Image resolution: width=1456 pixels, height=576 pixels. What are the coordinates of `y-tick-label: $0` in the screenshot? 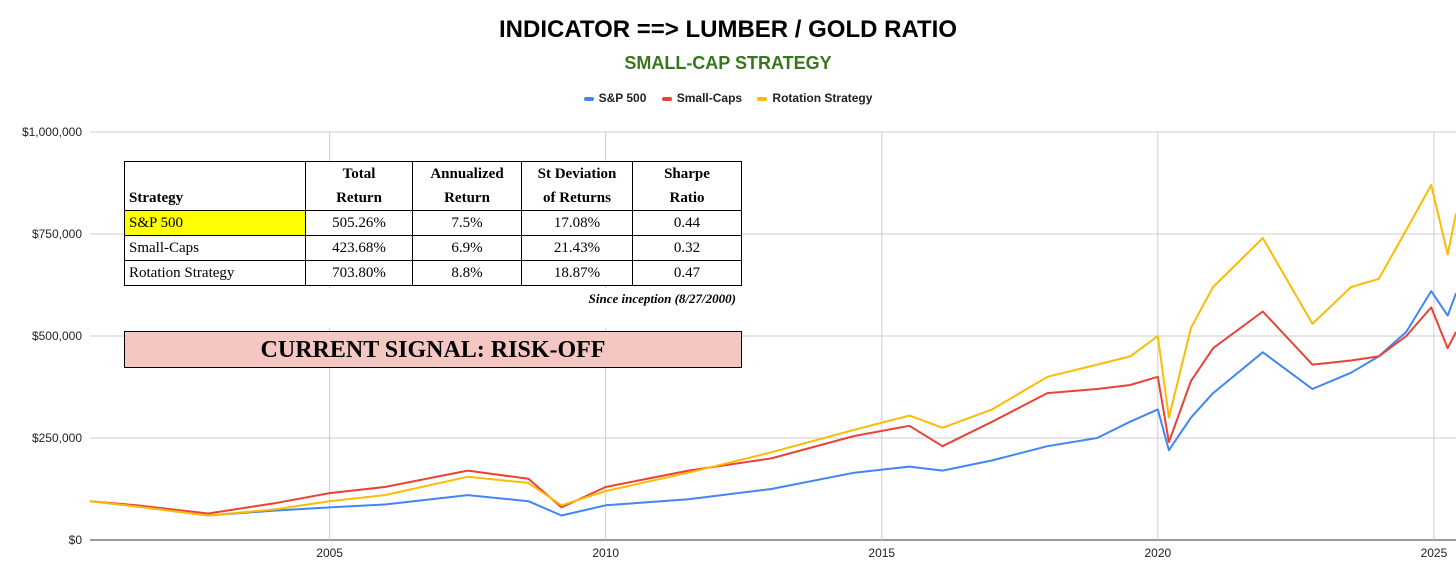 It's located at (76, 540).